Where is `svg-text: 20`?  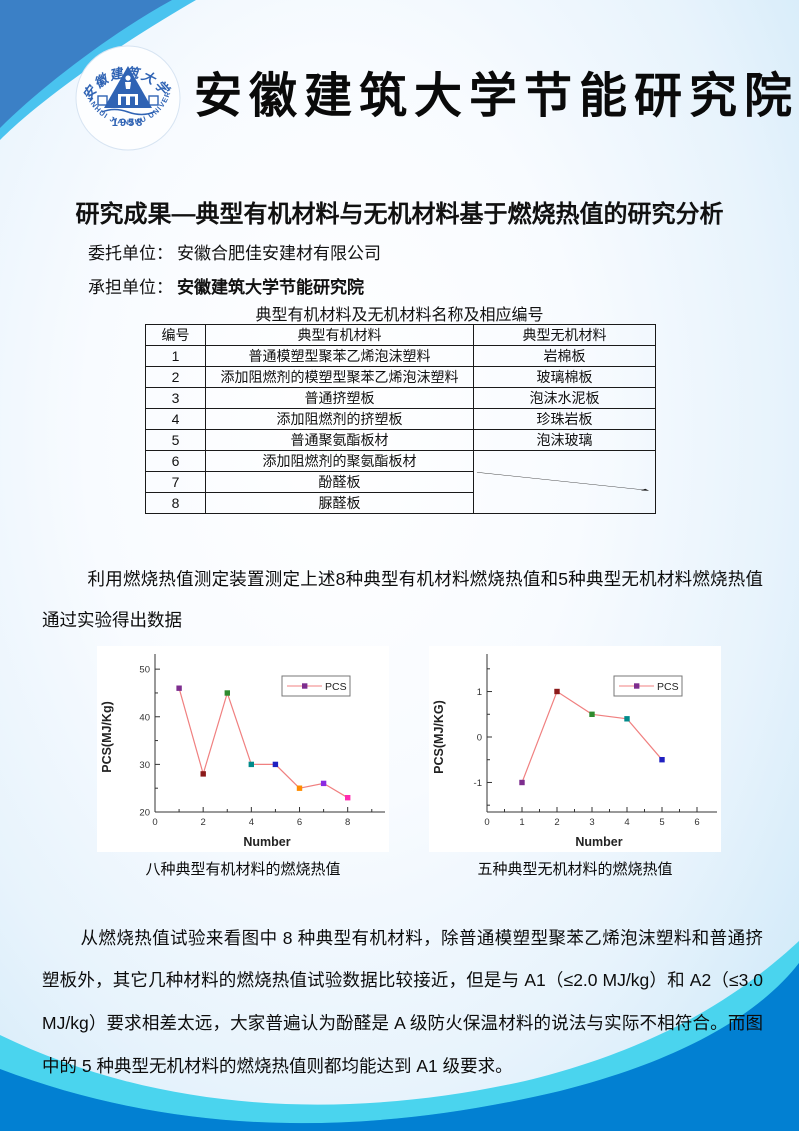 svg-text: 20 is located at coordinates (144, 813).